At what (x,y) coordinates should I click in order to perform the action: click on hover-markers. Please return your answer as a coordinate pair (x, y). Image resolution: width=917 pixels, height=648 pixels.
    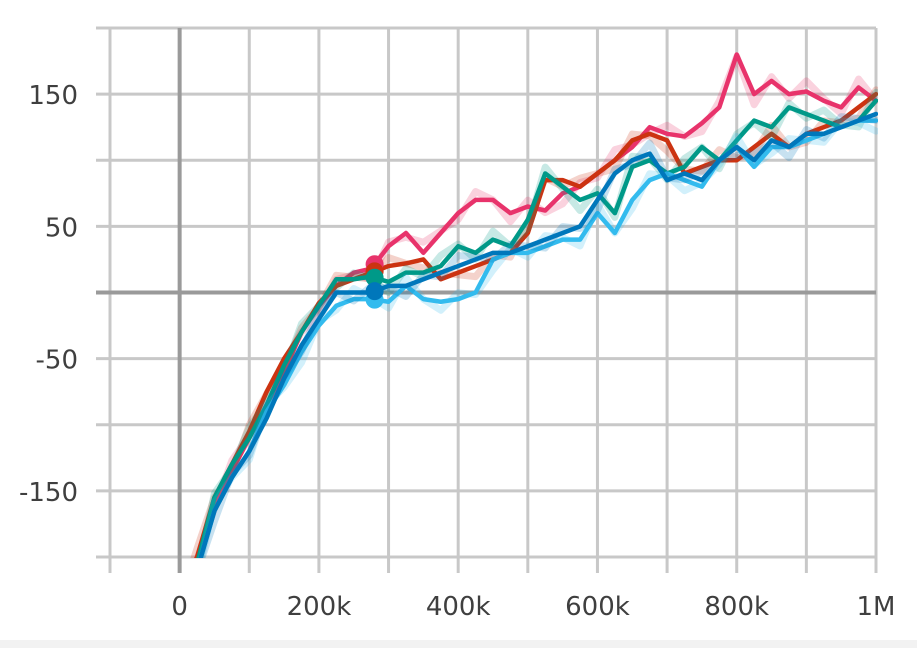
    Looking at the image, I should click on (374, 282).